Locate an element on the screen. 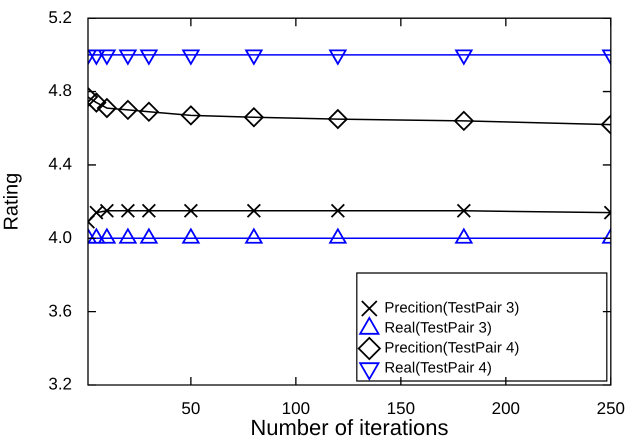 The image size is (631, 442). x-tick-label: 250 is located at coordinates (611, 408).